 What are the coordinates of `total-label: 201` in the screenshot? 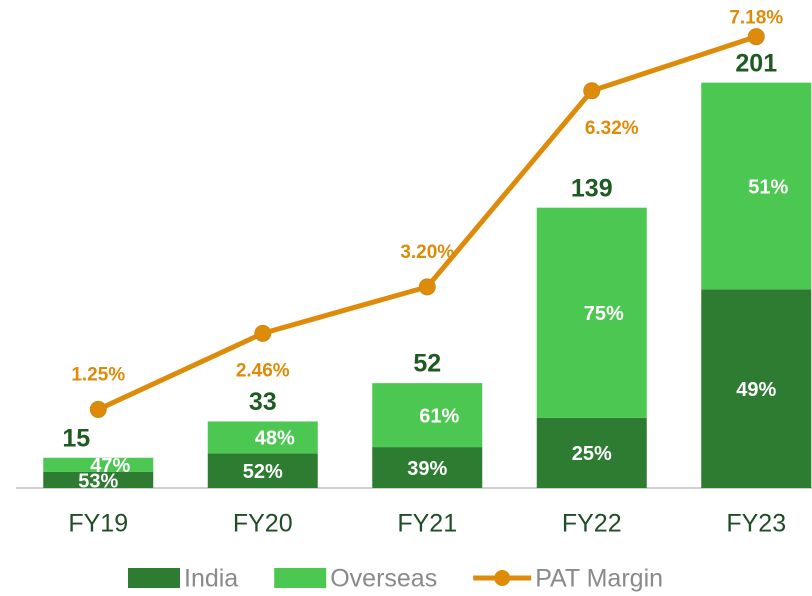 It's located at (756, 63).